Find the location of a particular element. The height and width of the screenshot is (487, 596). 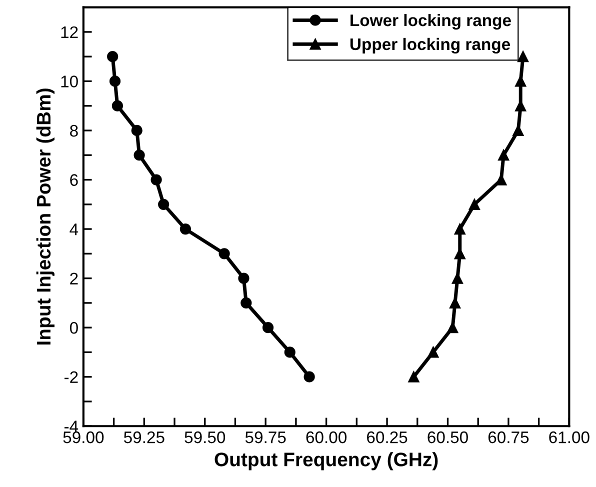

x-tick-label: 59.25 is located at coordinates (144, 437).